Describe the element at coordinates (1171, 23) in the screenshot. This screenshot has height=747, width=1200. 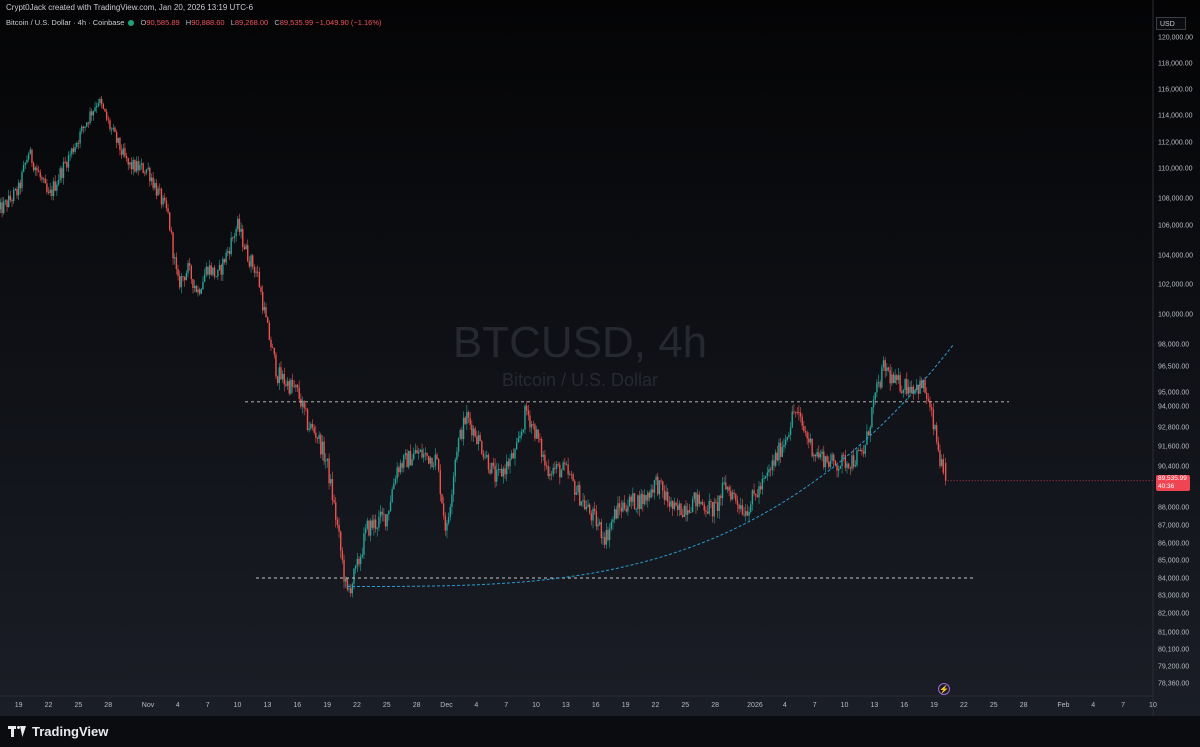
I see `currency-selector: USD` at that location.